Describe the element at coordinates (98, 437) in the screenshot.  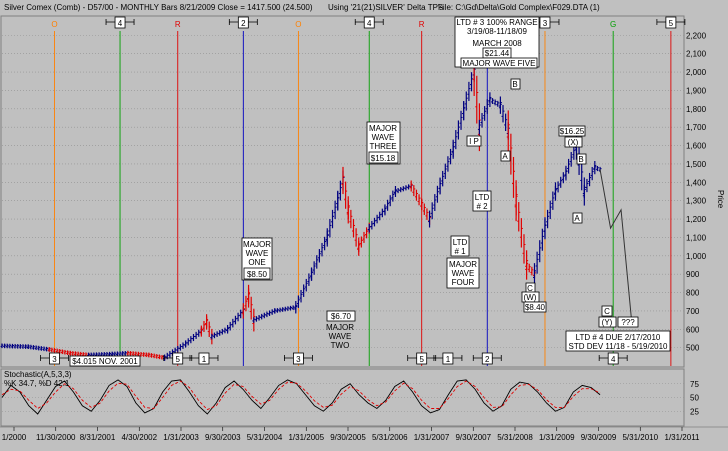
I see `time-tick-label: 8/31/2001` at that location.